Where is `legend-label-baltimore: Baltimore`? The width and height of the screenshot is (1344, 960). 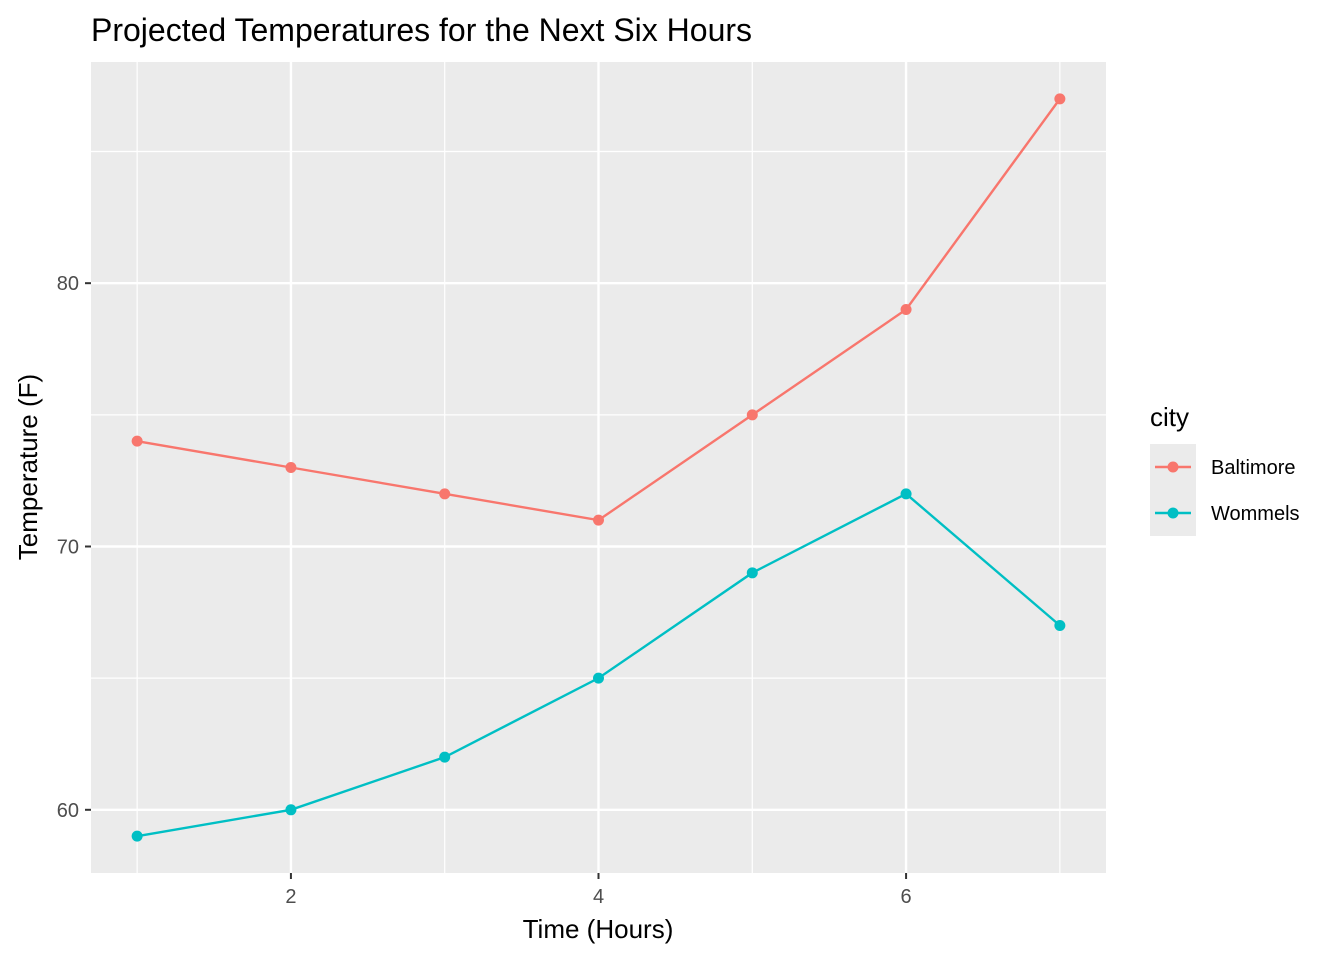 legend-label-baltimore: Baltimore is located at coordinates (1253, 468).